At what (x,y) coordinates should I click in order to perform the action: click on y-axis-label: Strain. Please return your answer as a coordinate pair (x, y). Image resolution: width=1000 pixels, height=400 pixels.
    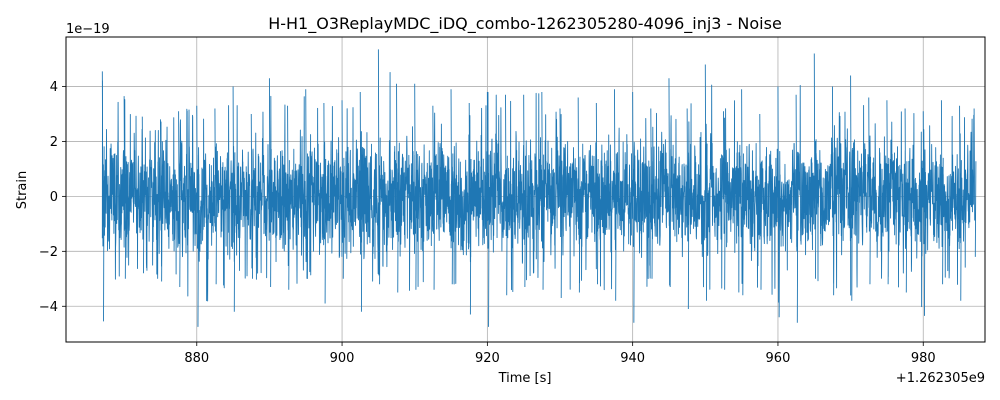
    Looking at the image, I should click on (22, 190).